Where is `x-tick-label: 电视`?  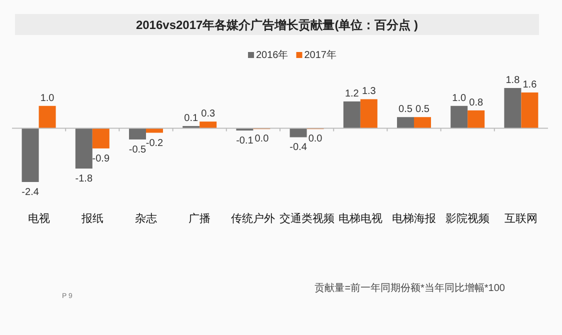 x-tick-label: 电视 is located at coordinates (39, 218).